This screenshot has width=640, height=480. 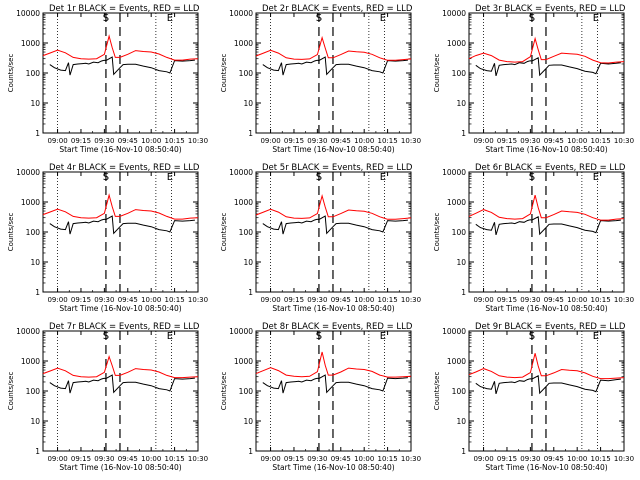 What do you see at coordinates (337, 168) in the screenshot?
I see `panel-title: Det 5r BLACK = Events, RED = LLD` at bounding box center [337, 168].